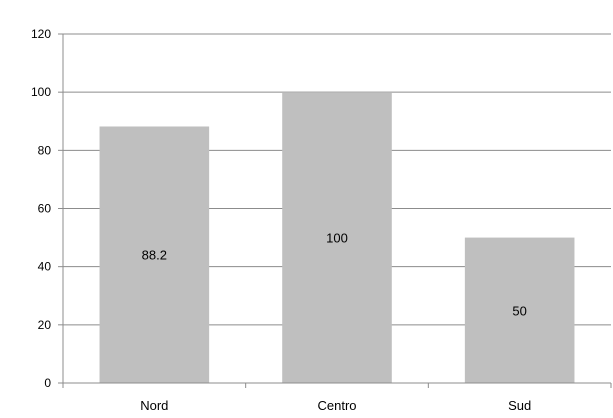 The width and height of the screenshot is (613, 418). I want to click on x-tick-label-nord: Nord, so click(154, 405).